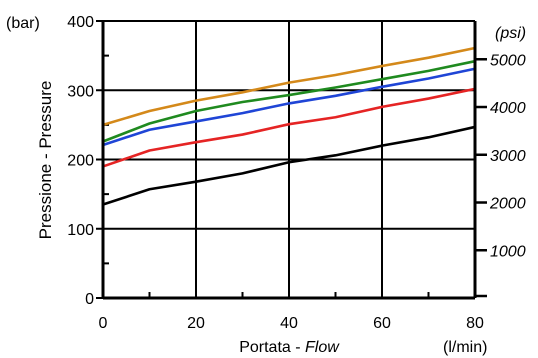  I want to click on x-tick-label: 20, so click(196, 323).